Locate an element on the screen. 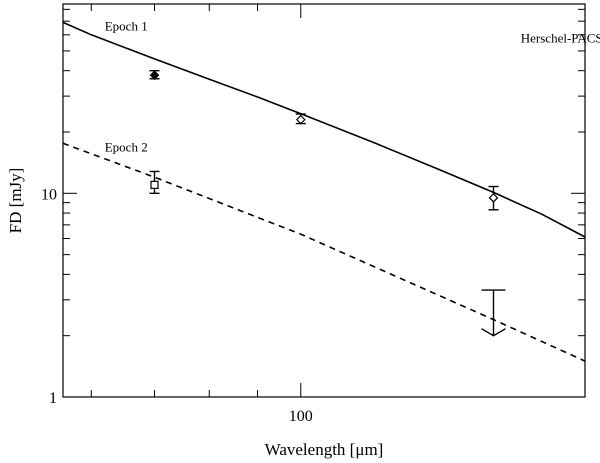 Image resolution: width=600 pixels, height=463 pixels. y-axis-label: FD [mJy] is located at coordinates (15, 201).